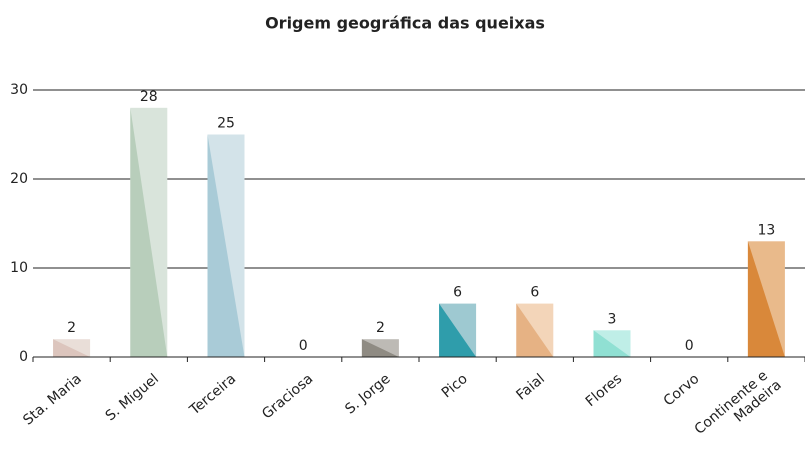  Describe the element at coordinates (530, 387) in the screenshot. I see `x-tick-label: Faial` at that location.